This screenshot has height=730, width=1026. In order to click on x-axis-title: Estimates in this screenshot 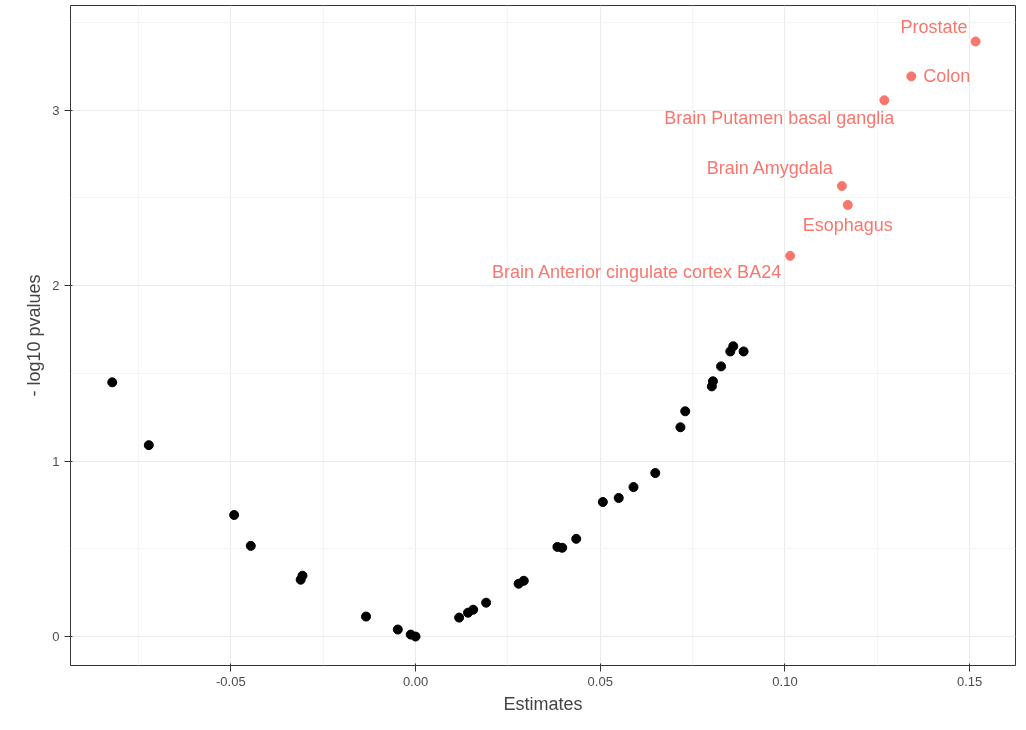, I will do `click(543, 703)`.